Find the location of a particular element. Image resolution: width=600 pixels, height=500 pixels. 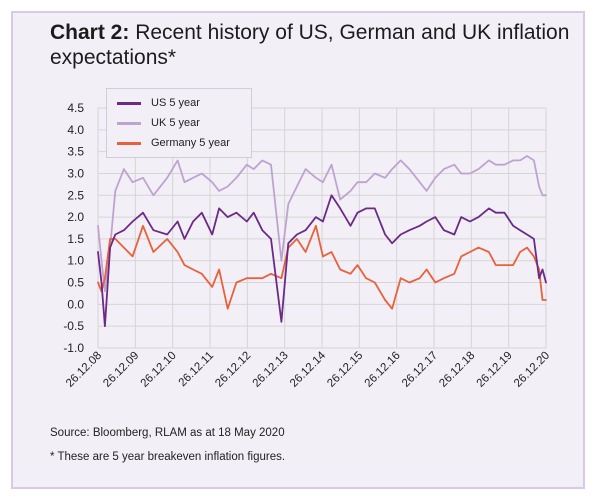

x-tick-label: 26.12.11 is located at coordinates (197, 370).